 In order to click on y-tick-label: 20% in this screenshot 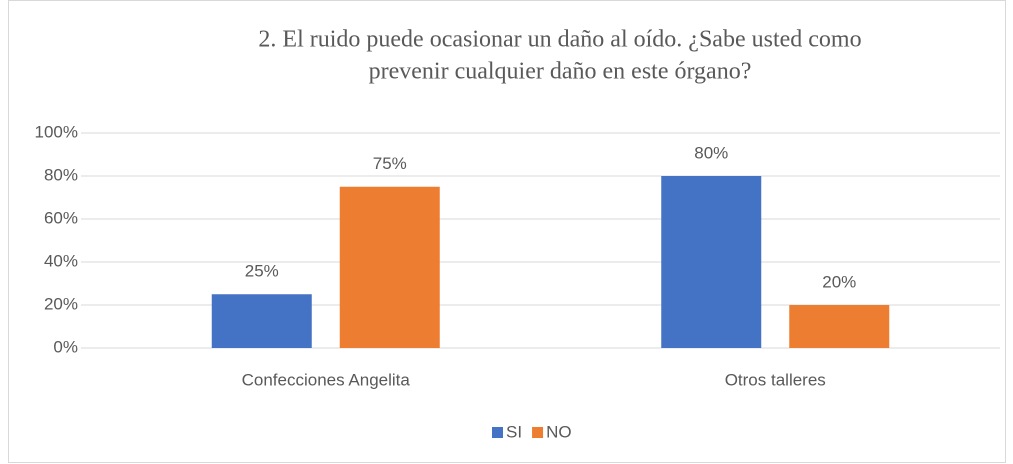, I will do `click(61, 303)`.